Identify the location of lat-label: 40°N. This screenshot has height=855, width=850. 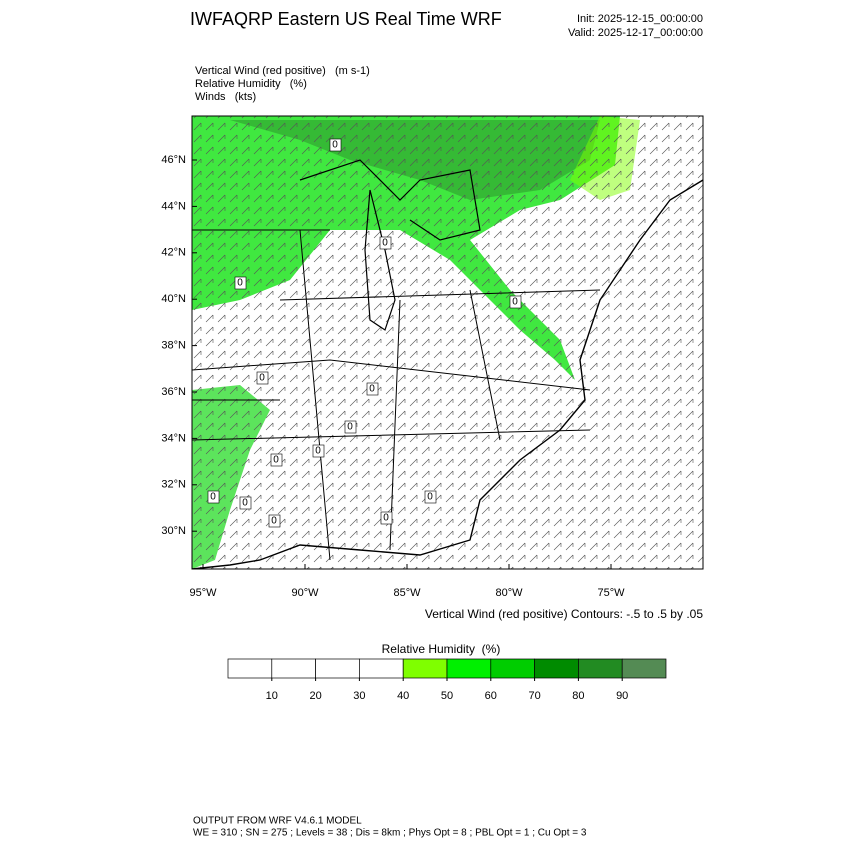
(173, 299).